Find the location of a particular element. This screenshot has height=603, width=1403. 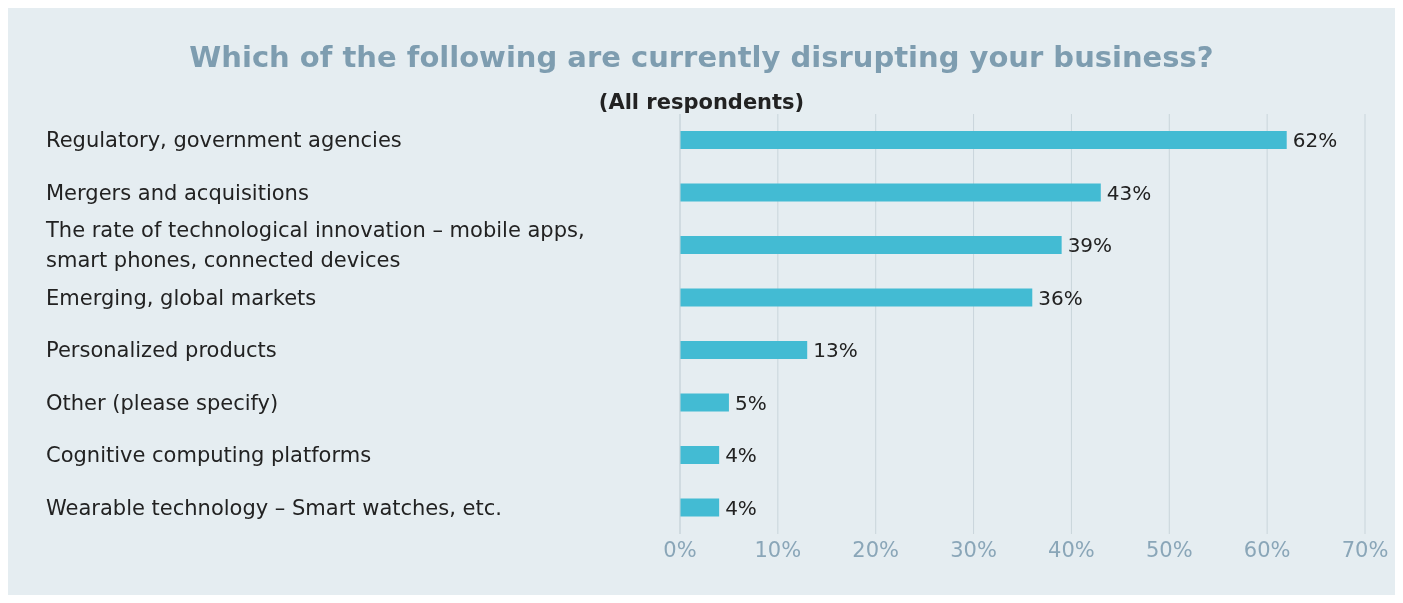

y-tick-label: Other (please specify) is located at coordinates (162, 402).